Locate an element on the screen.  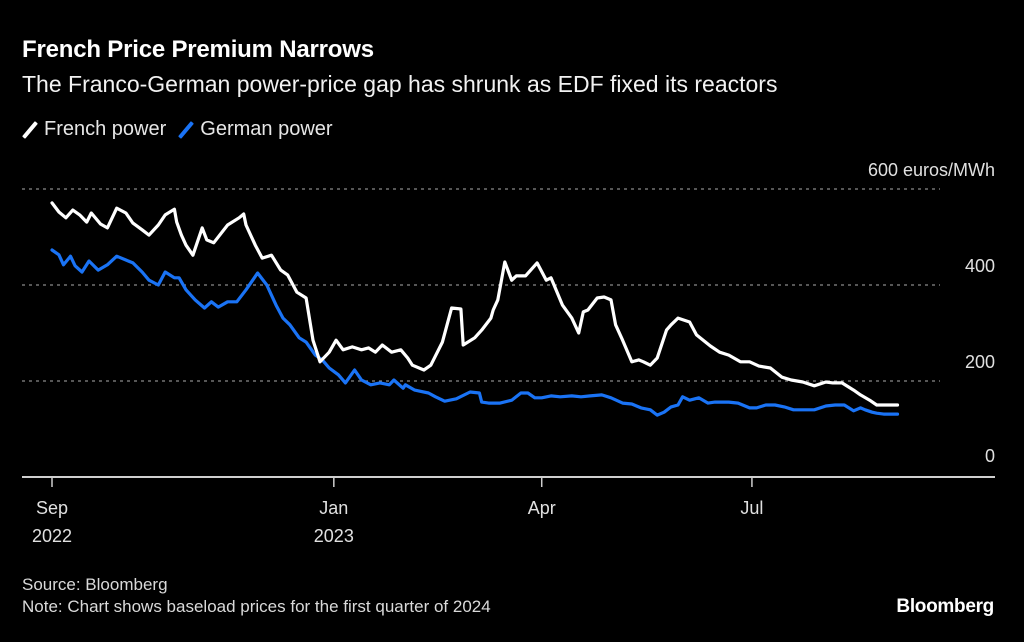
x-tick-label: Jan is located at coordinates (333, 508).